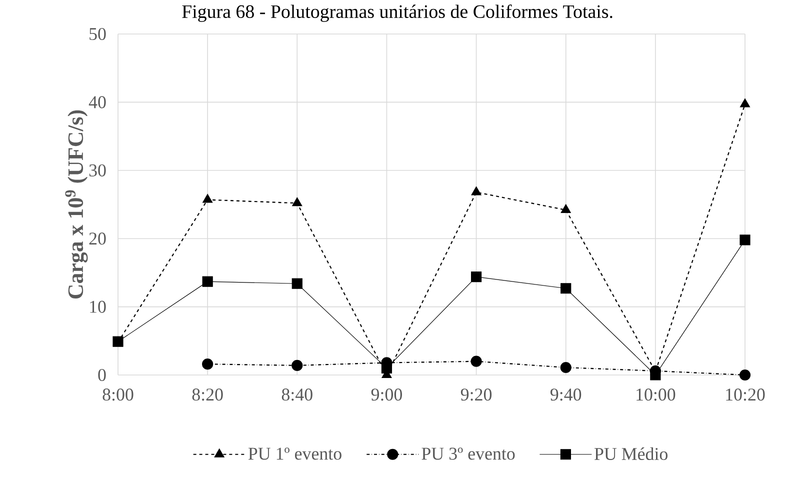 This screenshot has height=481, width=795. Describe the element at coordinates (631, 453) in the screenshot. I see `legend-label: PU Médio` at that location.